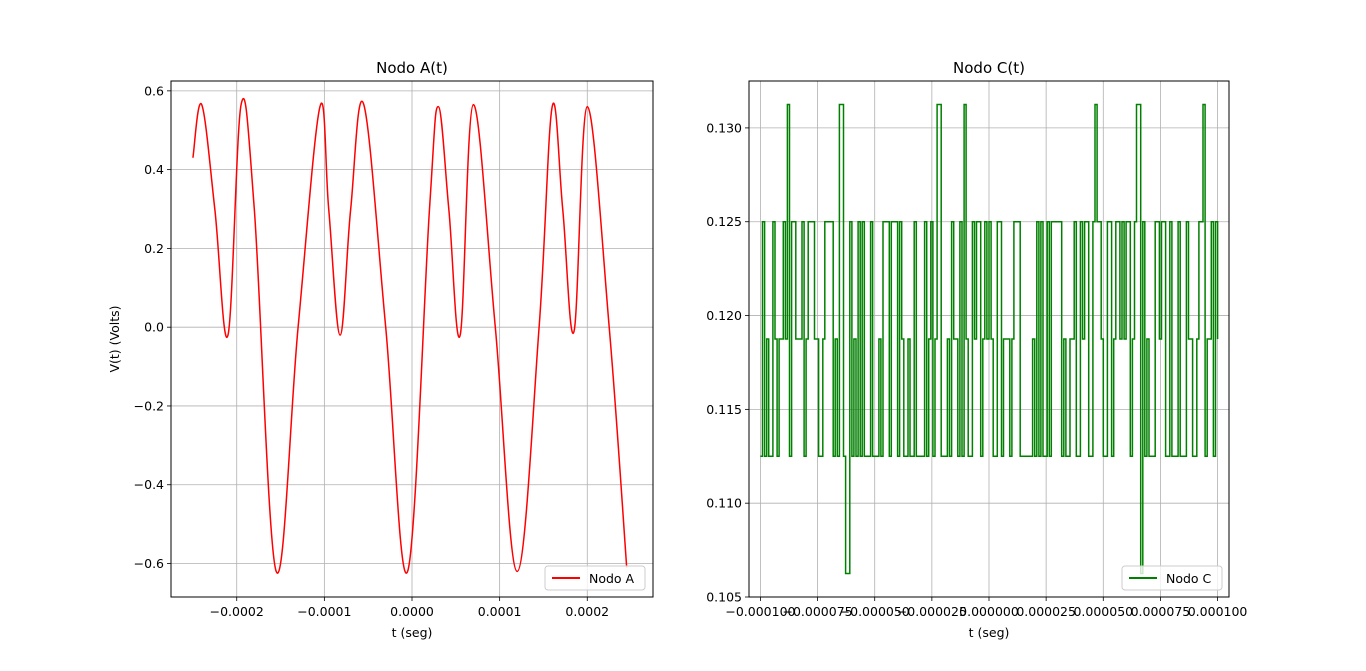  What do you see at coordinates (324, 611) in the screenshot?
I see `chart-a-xtick-label-1: −0.0001` at bounding box center [324, 611].